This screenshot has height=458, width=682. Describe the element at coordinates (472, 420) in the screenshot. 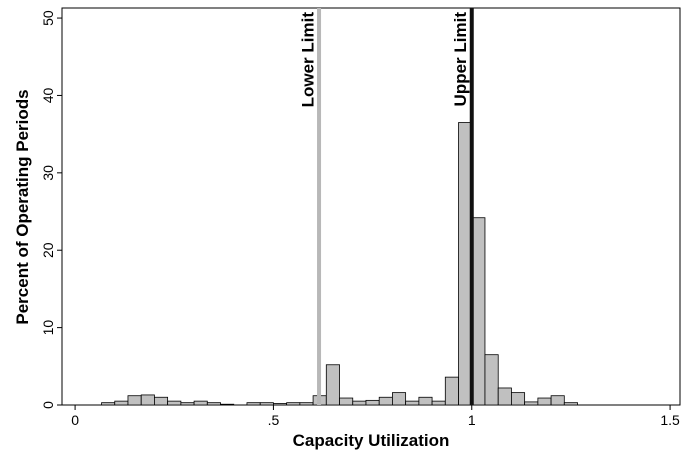

I see `x-tick-label: 1` at that location.